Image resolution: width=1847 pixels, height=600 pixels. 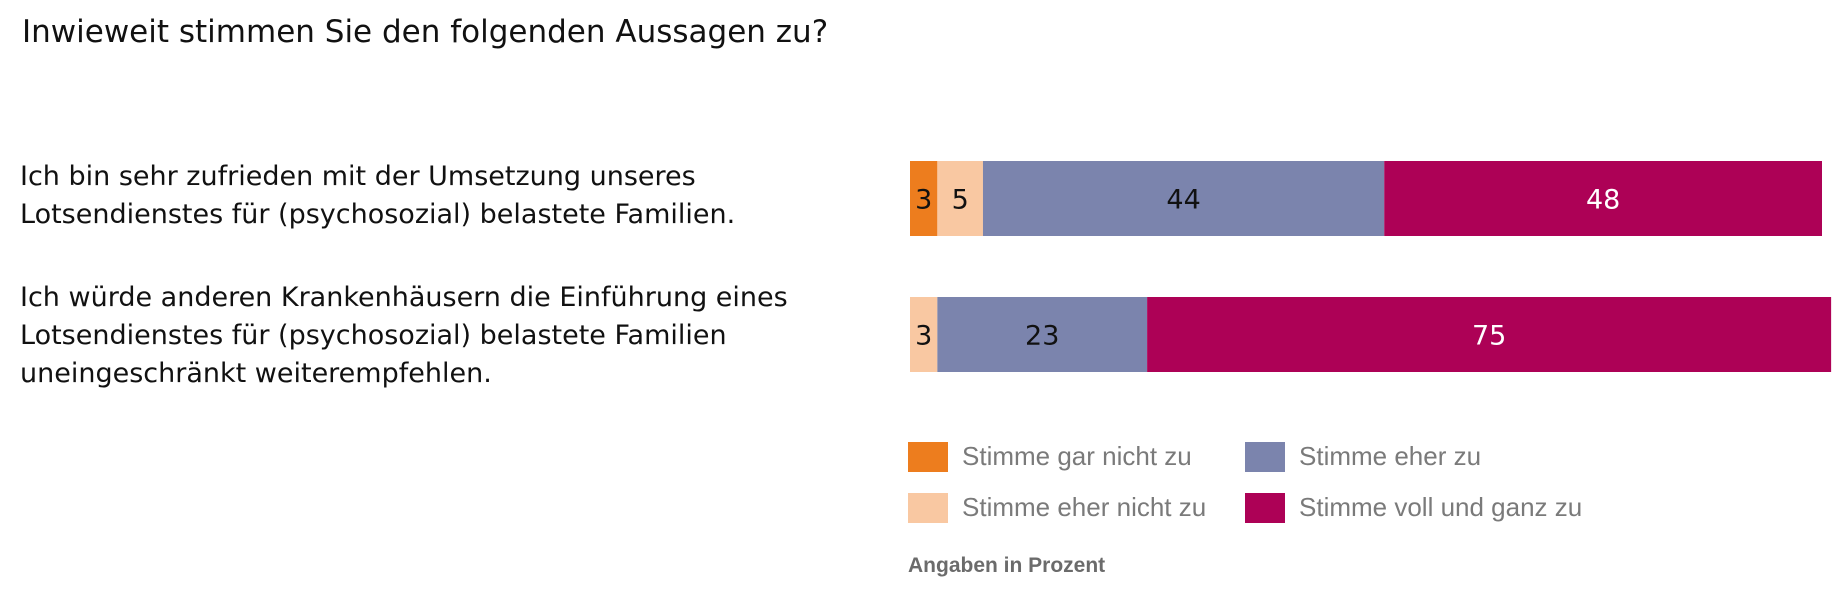 I want to click on bar-segment-q1-stimme-eher-nicht-zu, so click(x=960, y=198).